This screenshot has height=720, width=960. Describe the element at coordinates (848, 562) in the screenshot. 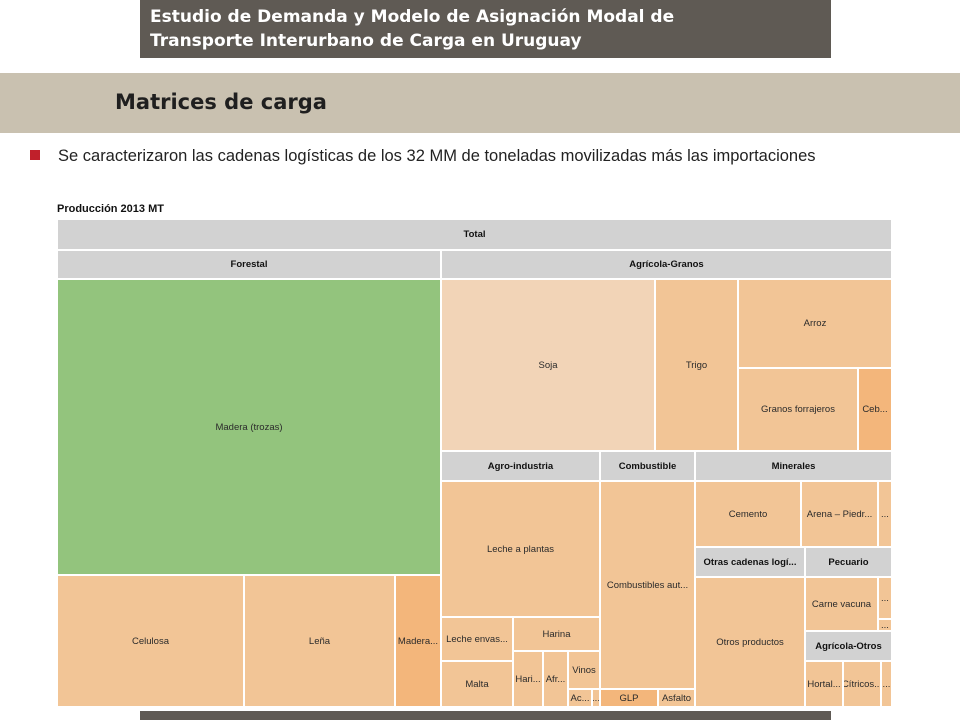

I see `treemap-header-pecuario: Pecuario` at that location.